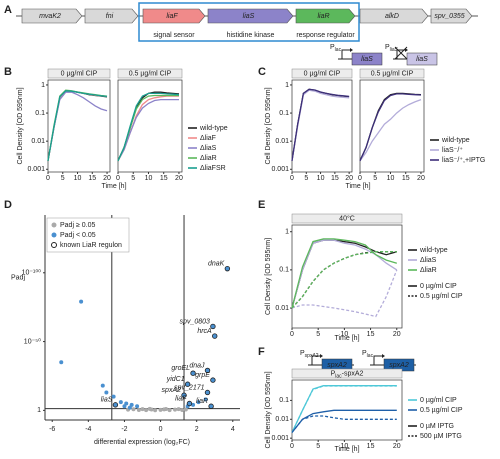 The width and height of the screenshot is (500, 459). I want to click on x-tick-label: -2, so click(124, 429).